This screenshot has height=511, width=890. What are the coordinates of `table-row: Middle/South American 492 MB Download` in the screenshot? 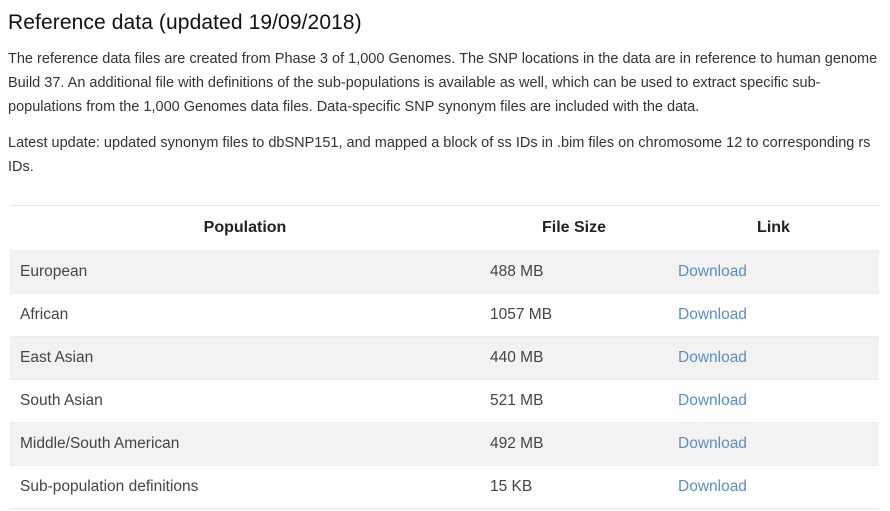 It's located at (444, 444).